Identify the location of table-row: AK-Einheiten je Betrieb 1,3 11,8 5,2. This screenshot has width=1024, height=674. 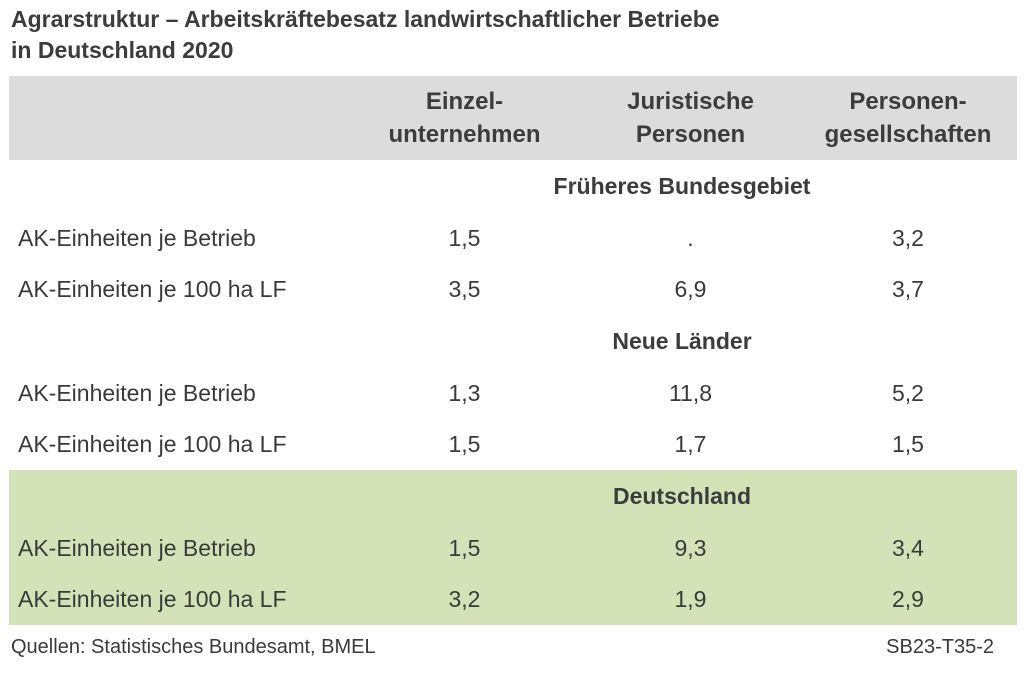
(513, 393).